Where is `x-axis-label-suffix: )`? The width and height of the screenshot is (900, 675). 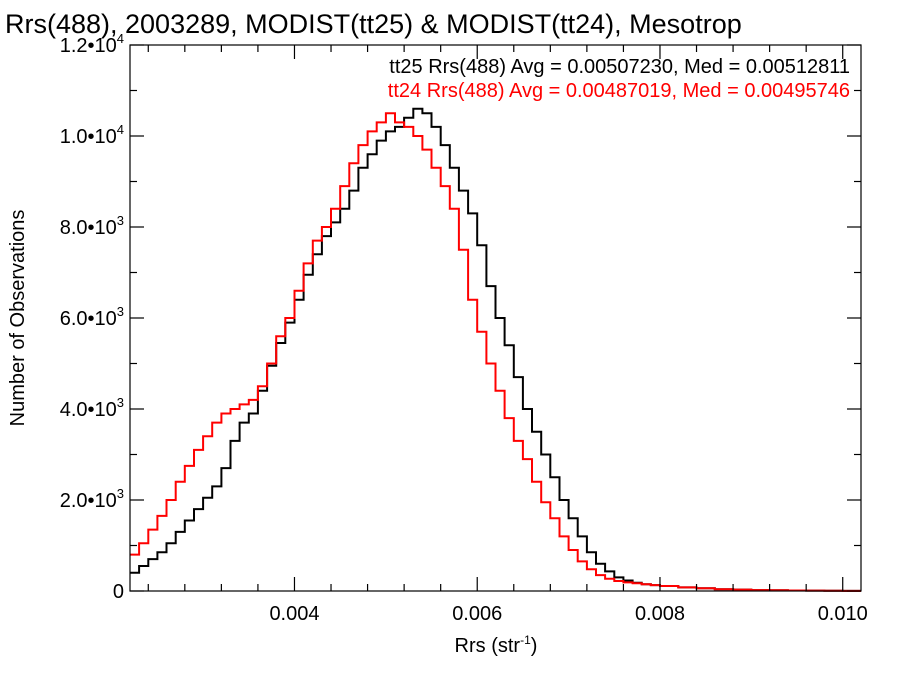
x-axis-label-suffix: ) is located at coordinates (534, 646).